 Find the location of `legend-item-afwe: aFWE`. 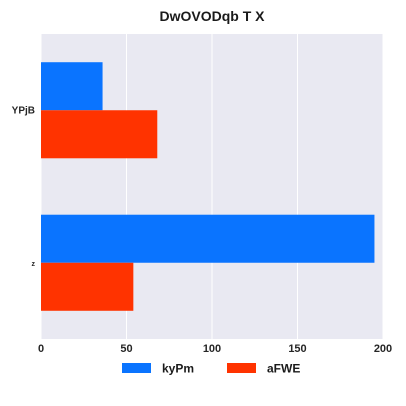

legend-item-afwe: aFWE is located at coordinates (263, 369).